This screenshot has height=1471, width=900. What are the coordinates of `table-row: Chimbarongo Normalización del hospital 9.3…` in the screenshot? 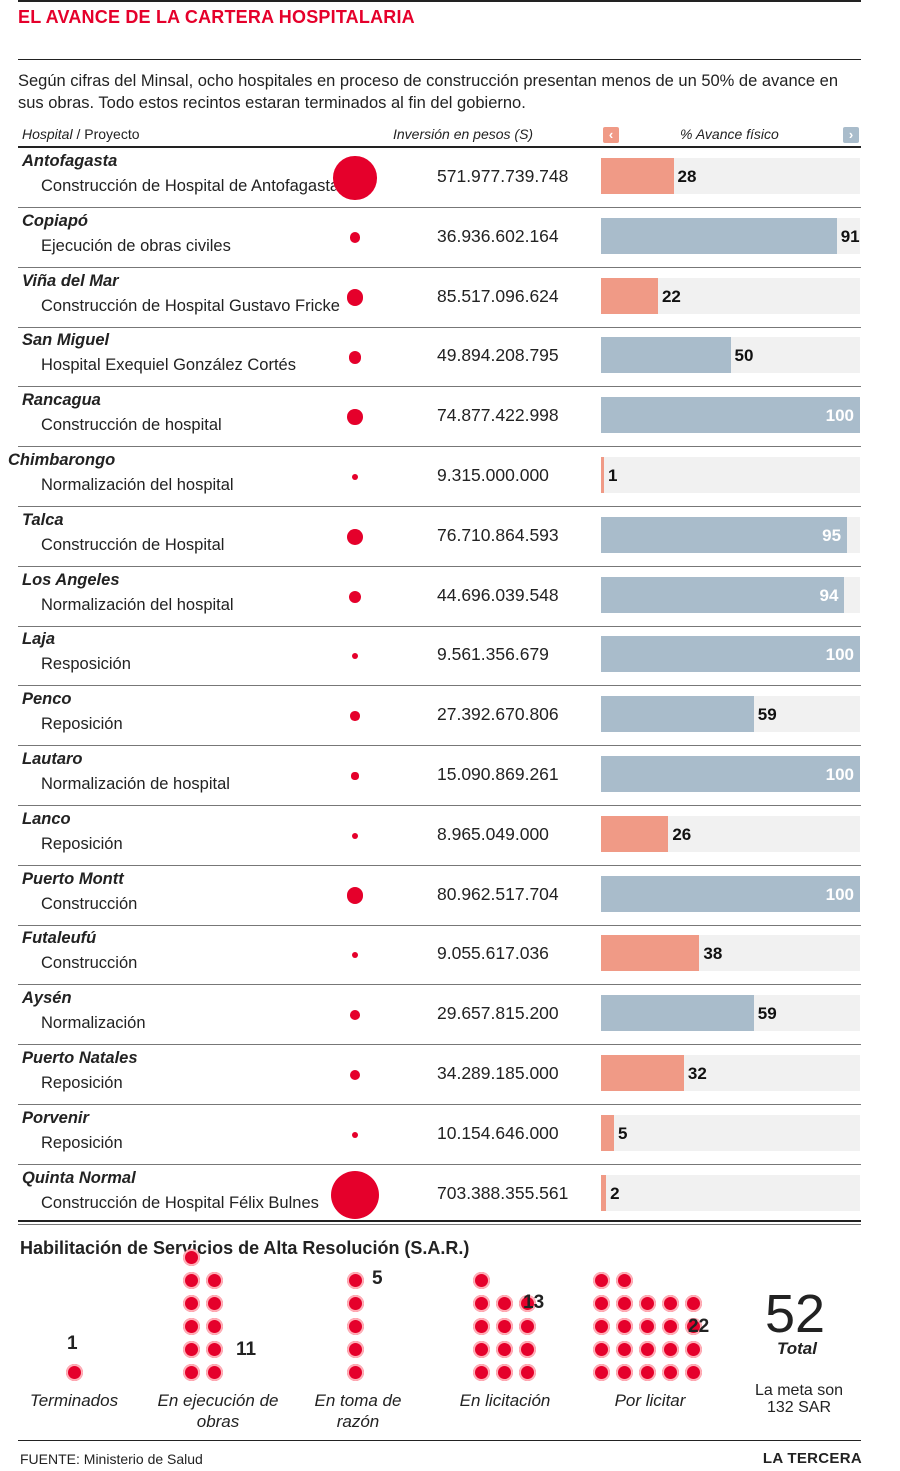 It's located at (450, 477).